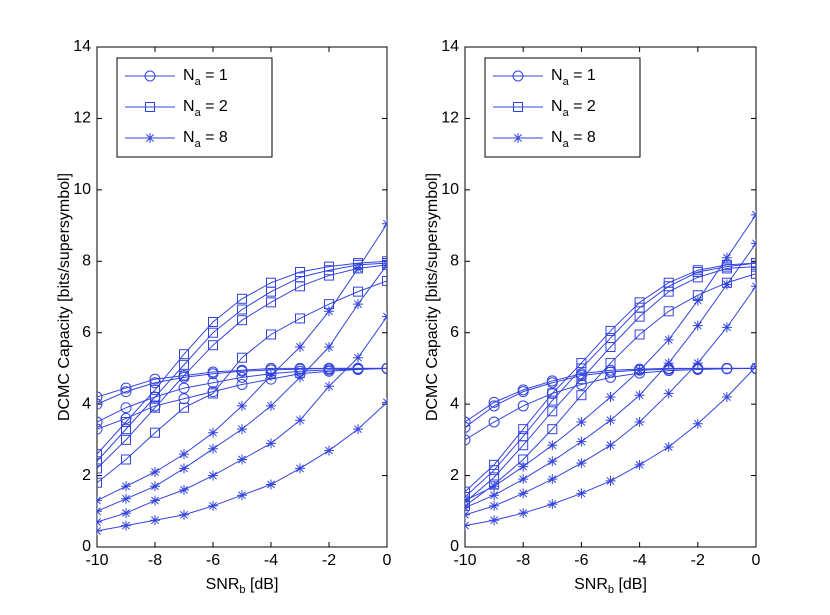 The image size is (830, 615). I want to click on y-tick-label: 4, so click(86, 403).